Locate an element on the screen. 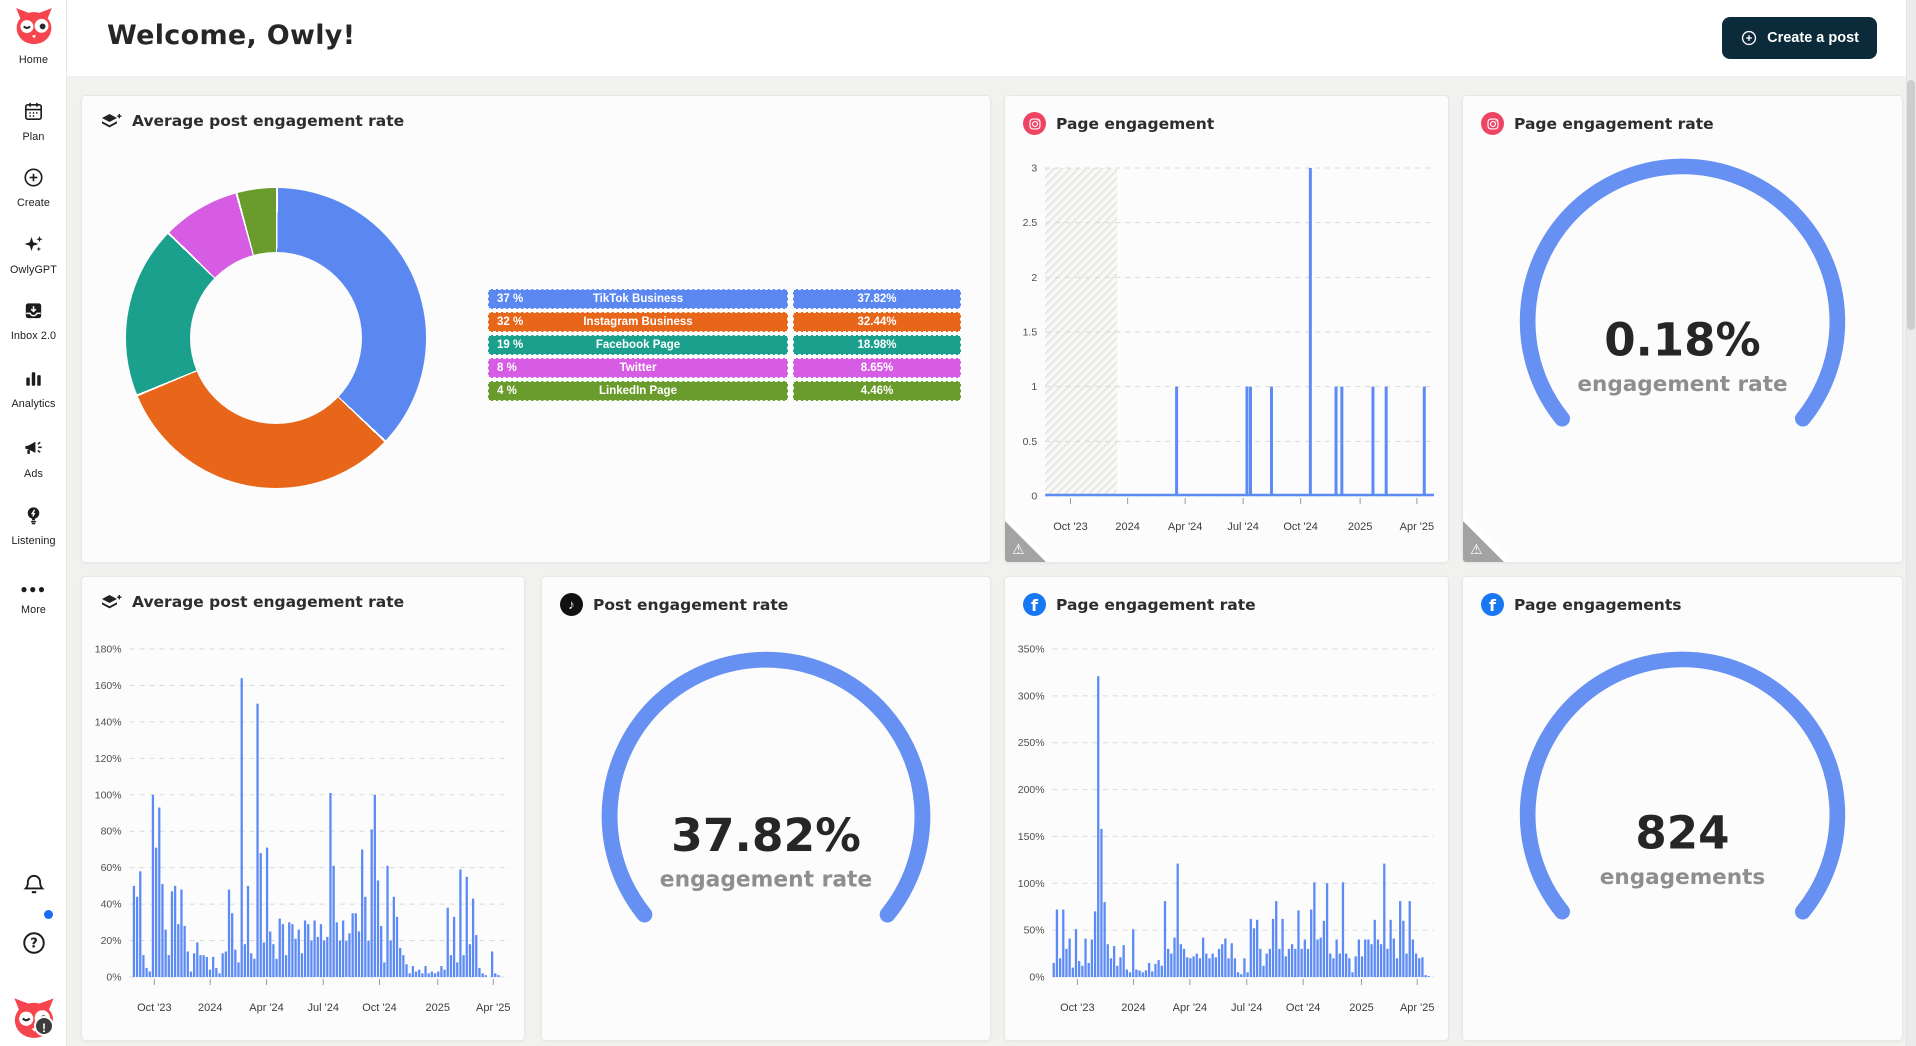 This screenshot has height=1046, width=1916. sidebar-item-analytics: Analytics is located at coordinates (33, 388).